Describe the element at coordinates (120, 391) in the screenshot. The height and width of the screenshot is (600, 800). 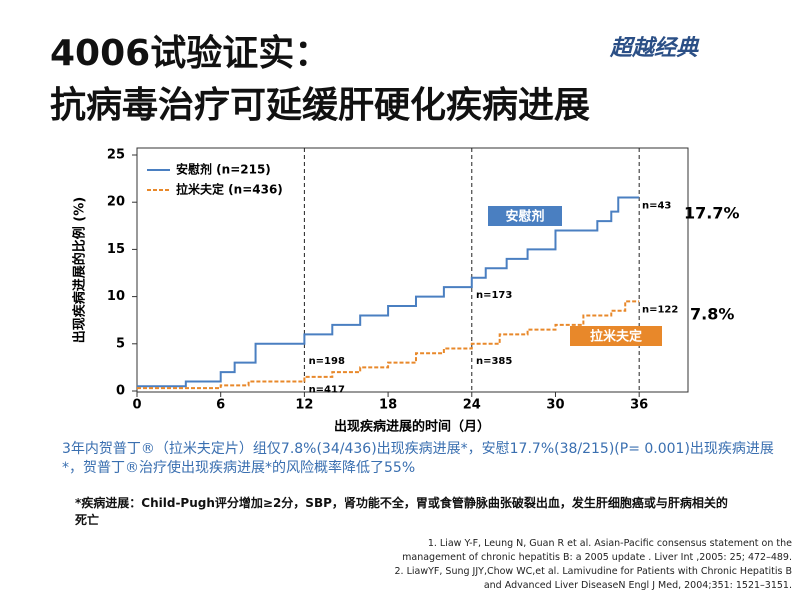
I see `y-tick-label: 0` at that location.